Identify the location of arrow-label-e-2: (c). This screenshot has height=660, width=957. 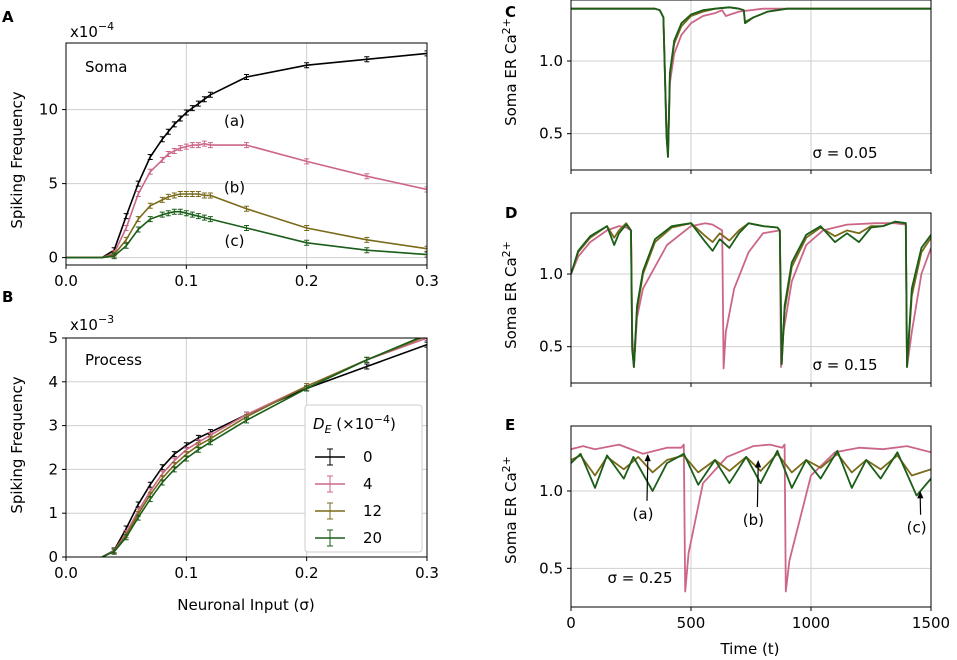
(917, 528).